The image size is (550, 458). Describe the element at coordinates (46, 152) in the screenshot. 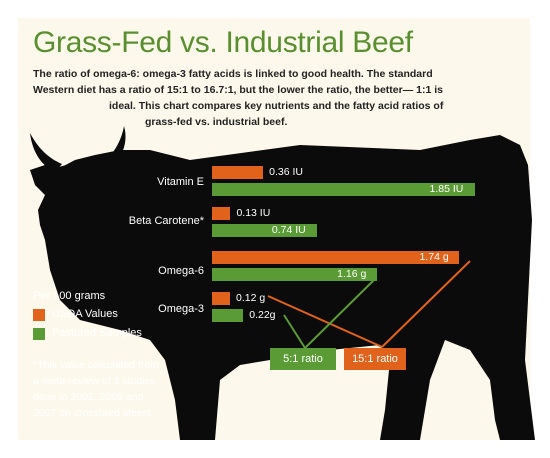

I see `cow-horn-left` at that location.